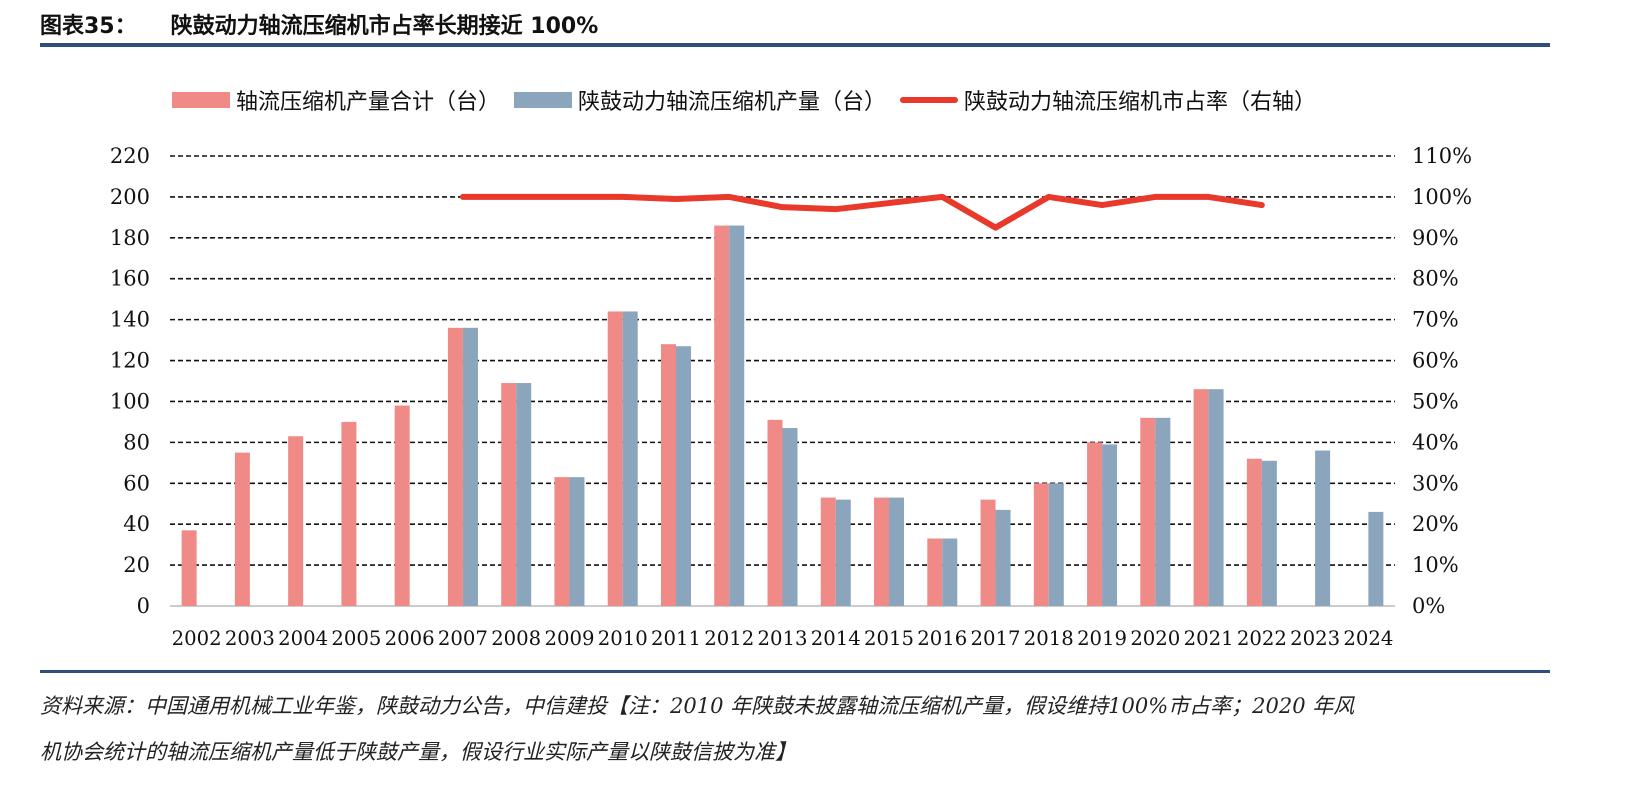 Image resolution: width=1630 pixels, height=806 pixels. What do you see at coordinates (130, 197) in the screenshot?
I see `left-axis-tick-label: 200` at bounding box center [130, 197].